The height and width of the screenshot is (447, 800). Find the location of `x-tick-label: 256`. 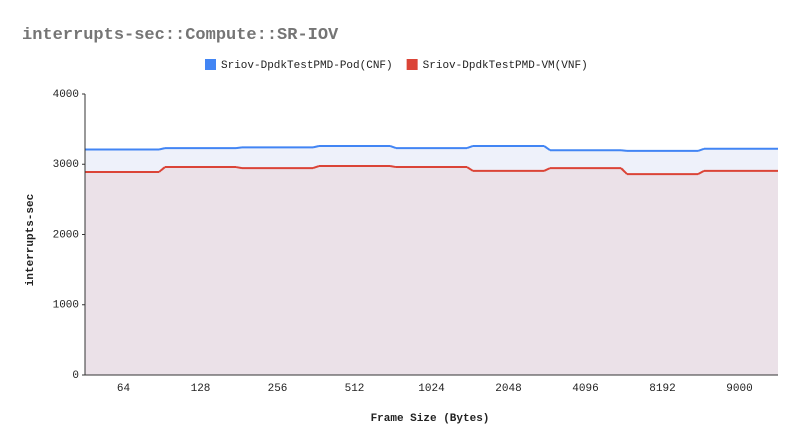

x-tick-label: 256 is located at coordinates (278, 389).